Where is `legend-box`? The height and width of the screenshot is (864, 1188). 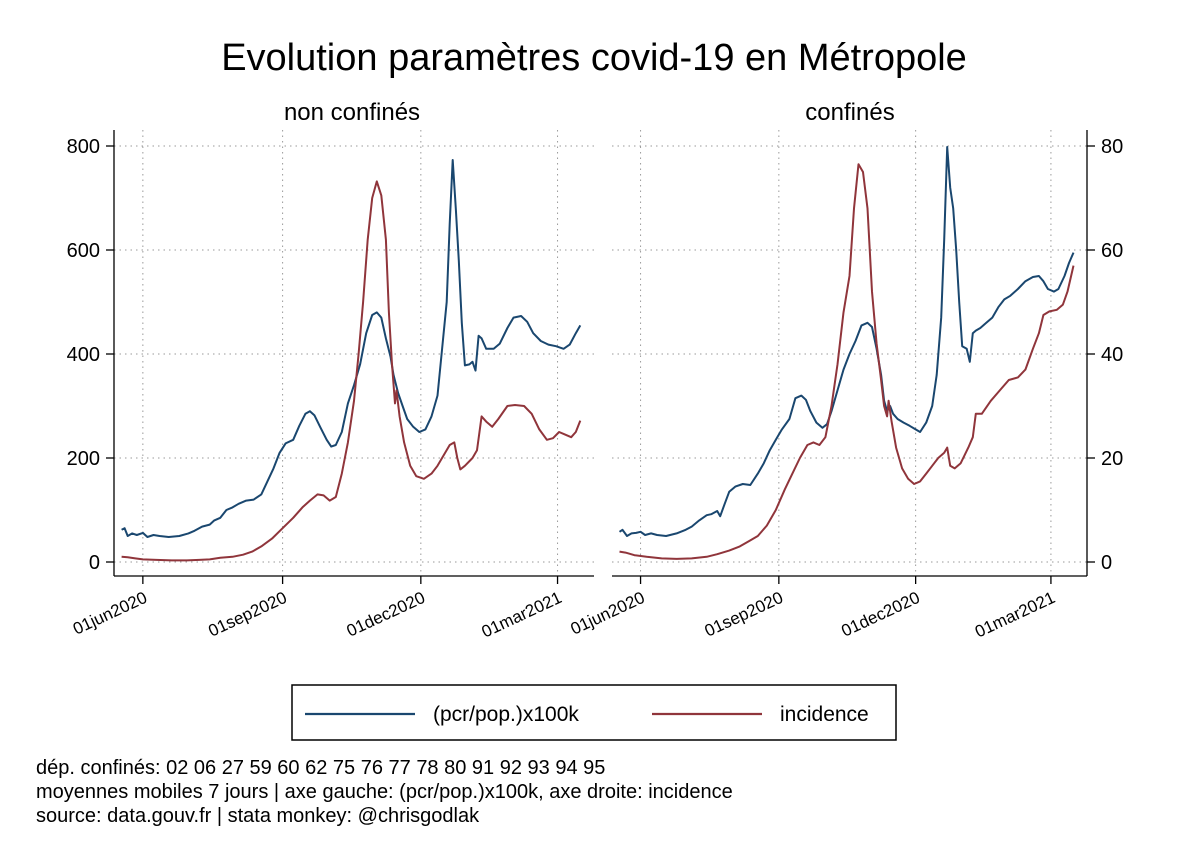
legend-box is located at coordinates (594, 712).